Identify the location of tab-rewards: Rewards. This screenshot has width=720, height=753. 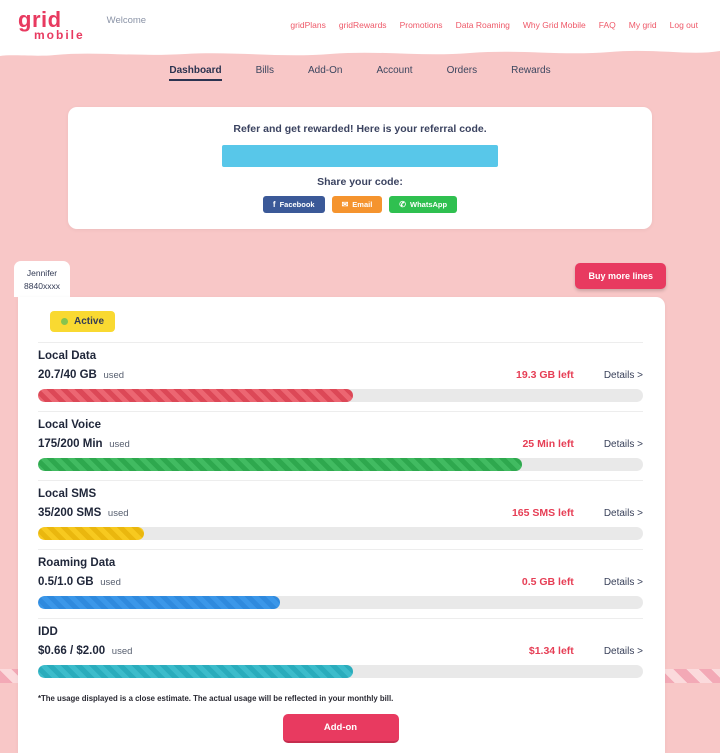
(531, 70).